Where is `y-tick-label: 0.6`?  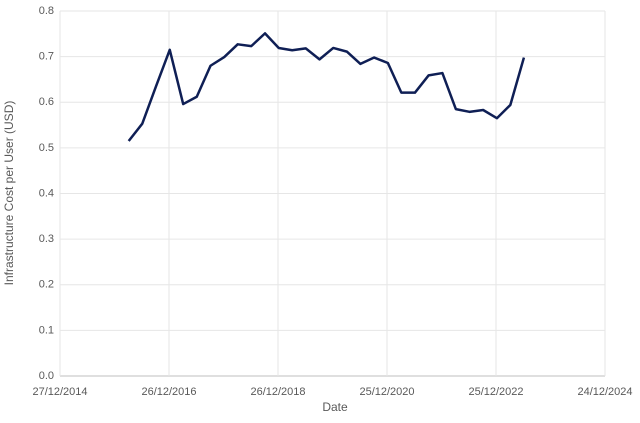
y-tick-label: 0.6 is located at coordinates (46, 102).